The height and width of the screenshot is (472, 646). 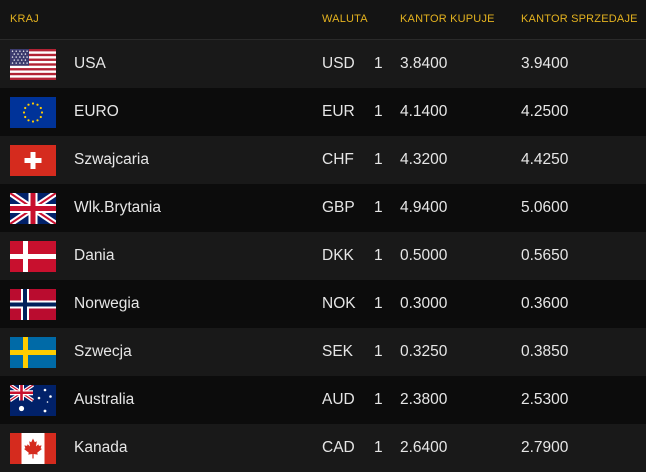 I want to click on currency-code: EUR, so click(x=338, y=111).